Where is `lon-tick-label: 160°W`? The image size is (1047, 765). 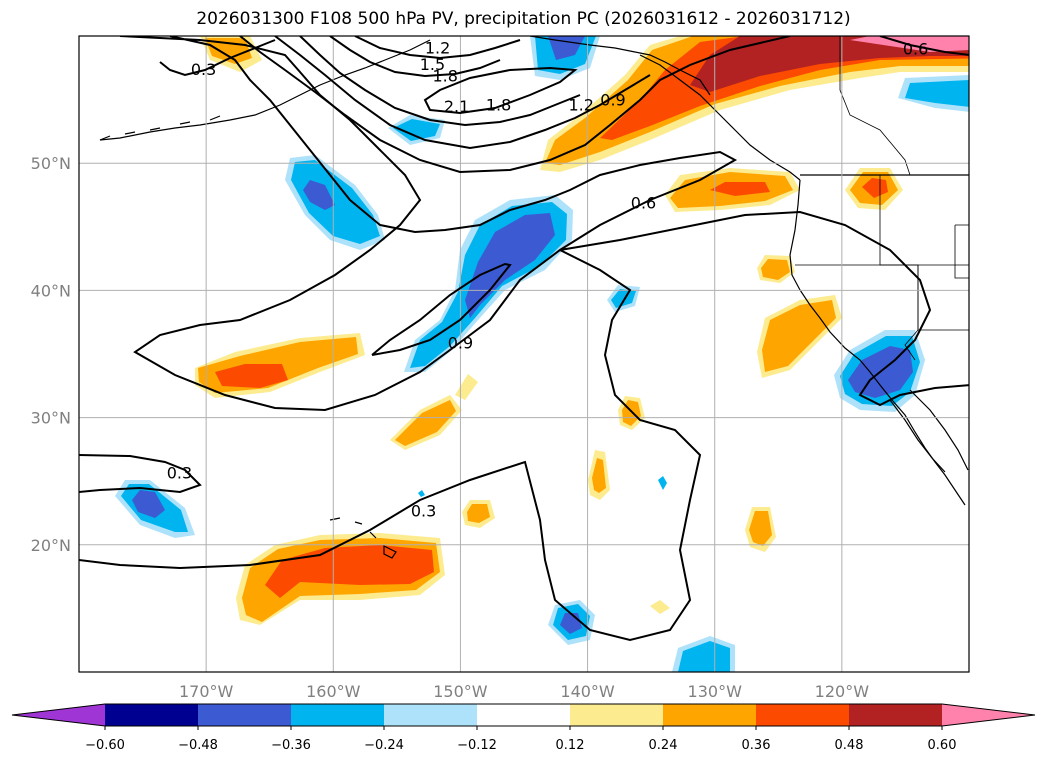 lon-tick-label: 160°W is located at coordinates (333, 691).